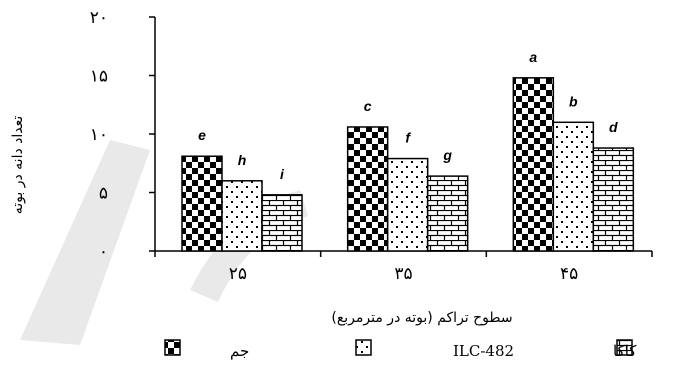 This screenshot has width=686, height=367. What do you see at coordinates (400, 349) in the screenshot?
I see `legend: جم ILC-482 کاکا` at bounding box center [400, 349].